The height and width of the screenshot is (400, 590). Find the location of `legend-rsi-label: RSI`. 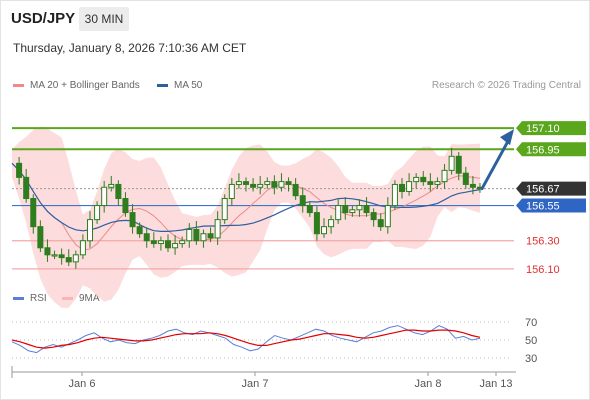

legend-rsi-label: RSI is located at coordinates (38, 298).